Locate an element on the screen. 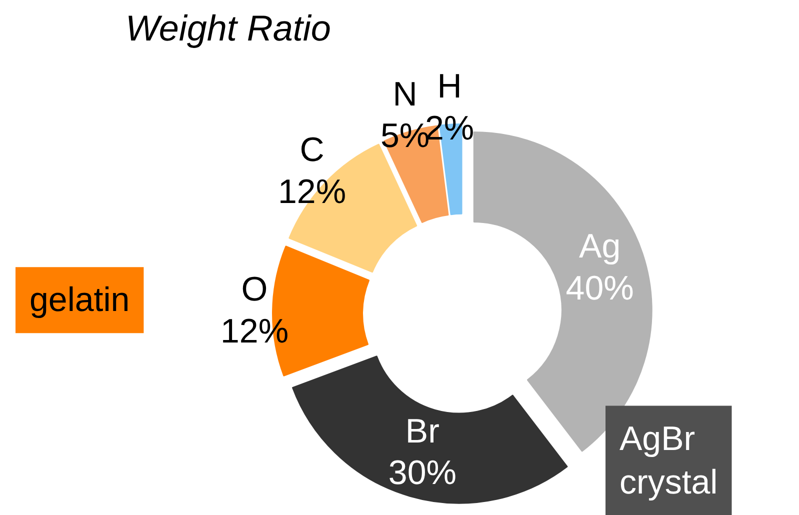 This screenshot has height=515, width=799. slice-label: Br is located at coordinates (422, 431).